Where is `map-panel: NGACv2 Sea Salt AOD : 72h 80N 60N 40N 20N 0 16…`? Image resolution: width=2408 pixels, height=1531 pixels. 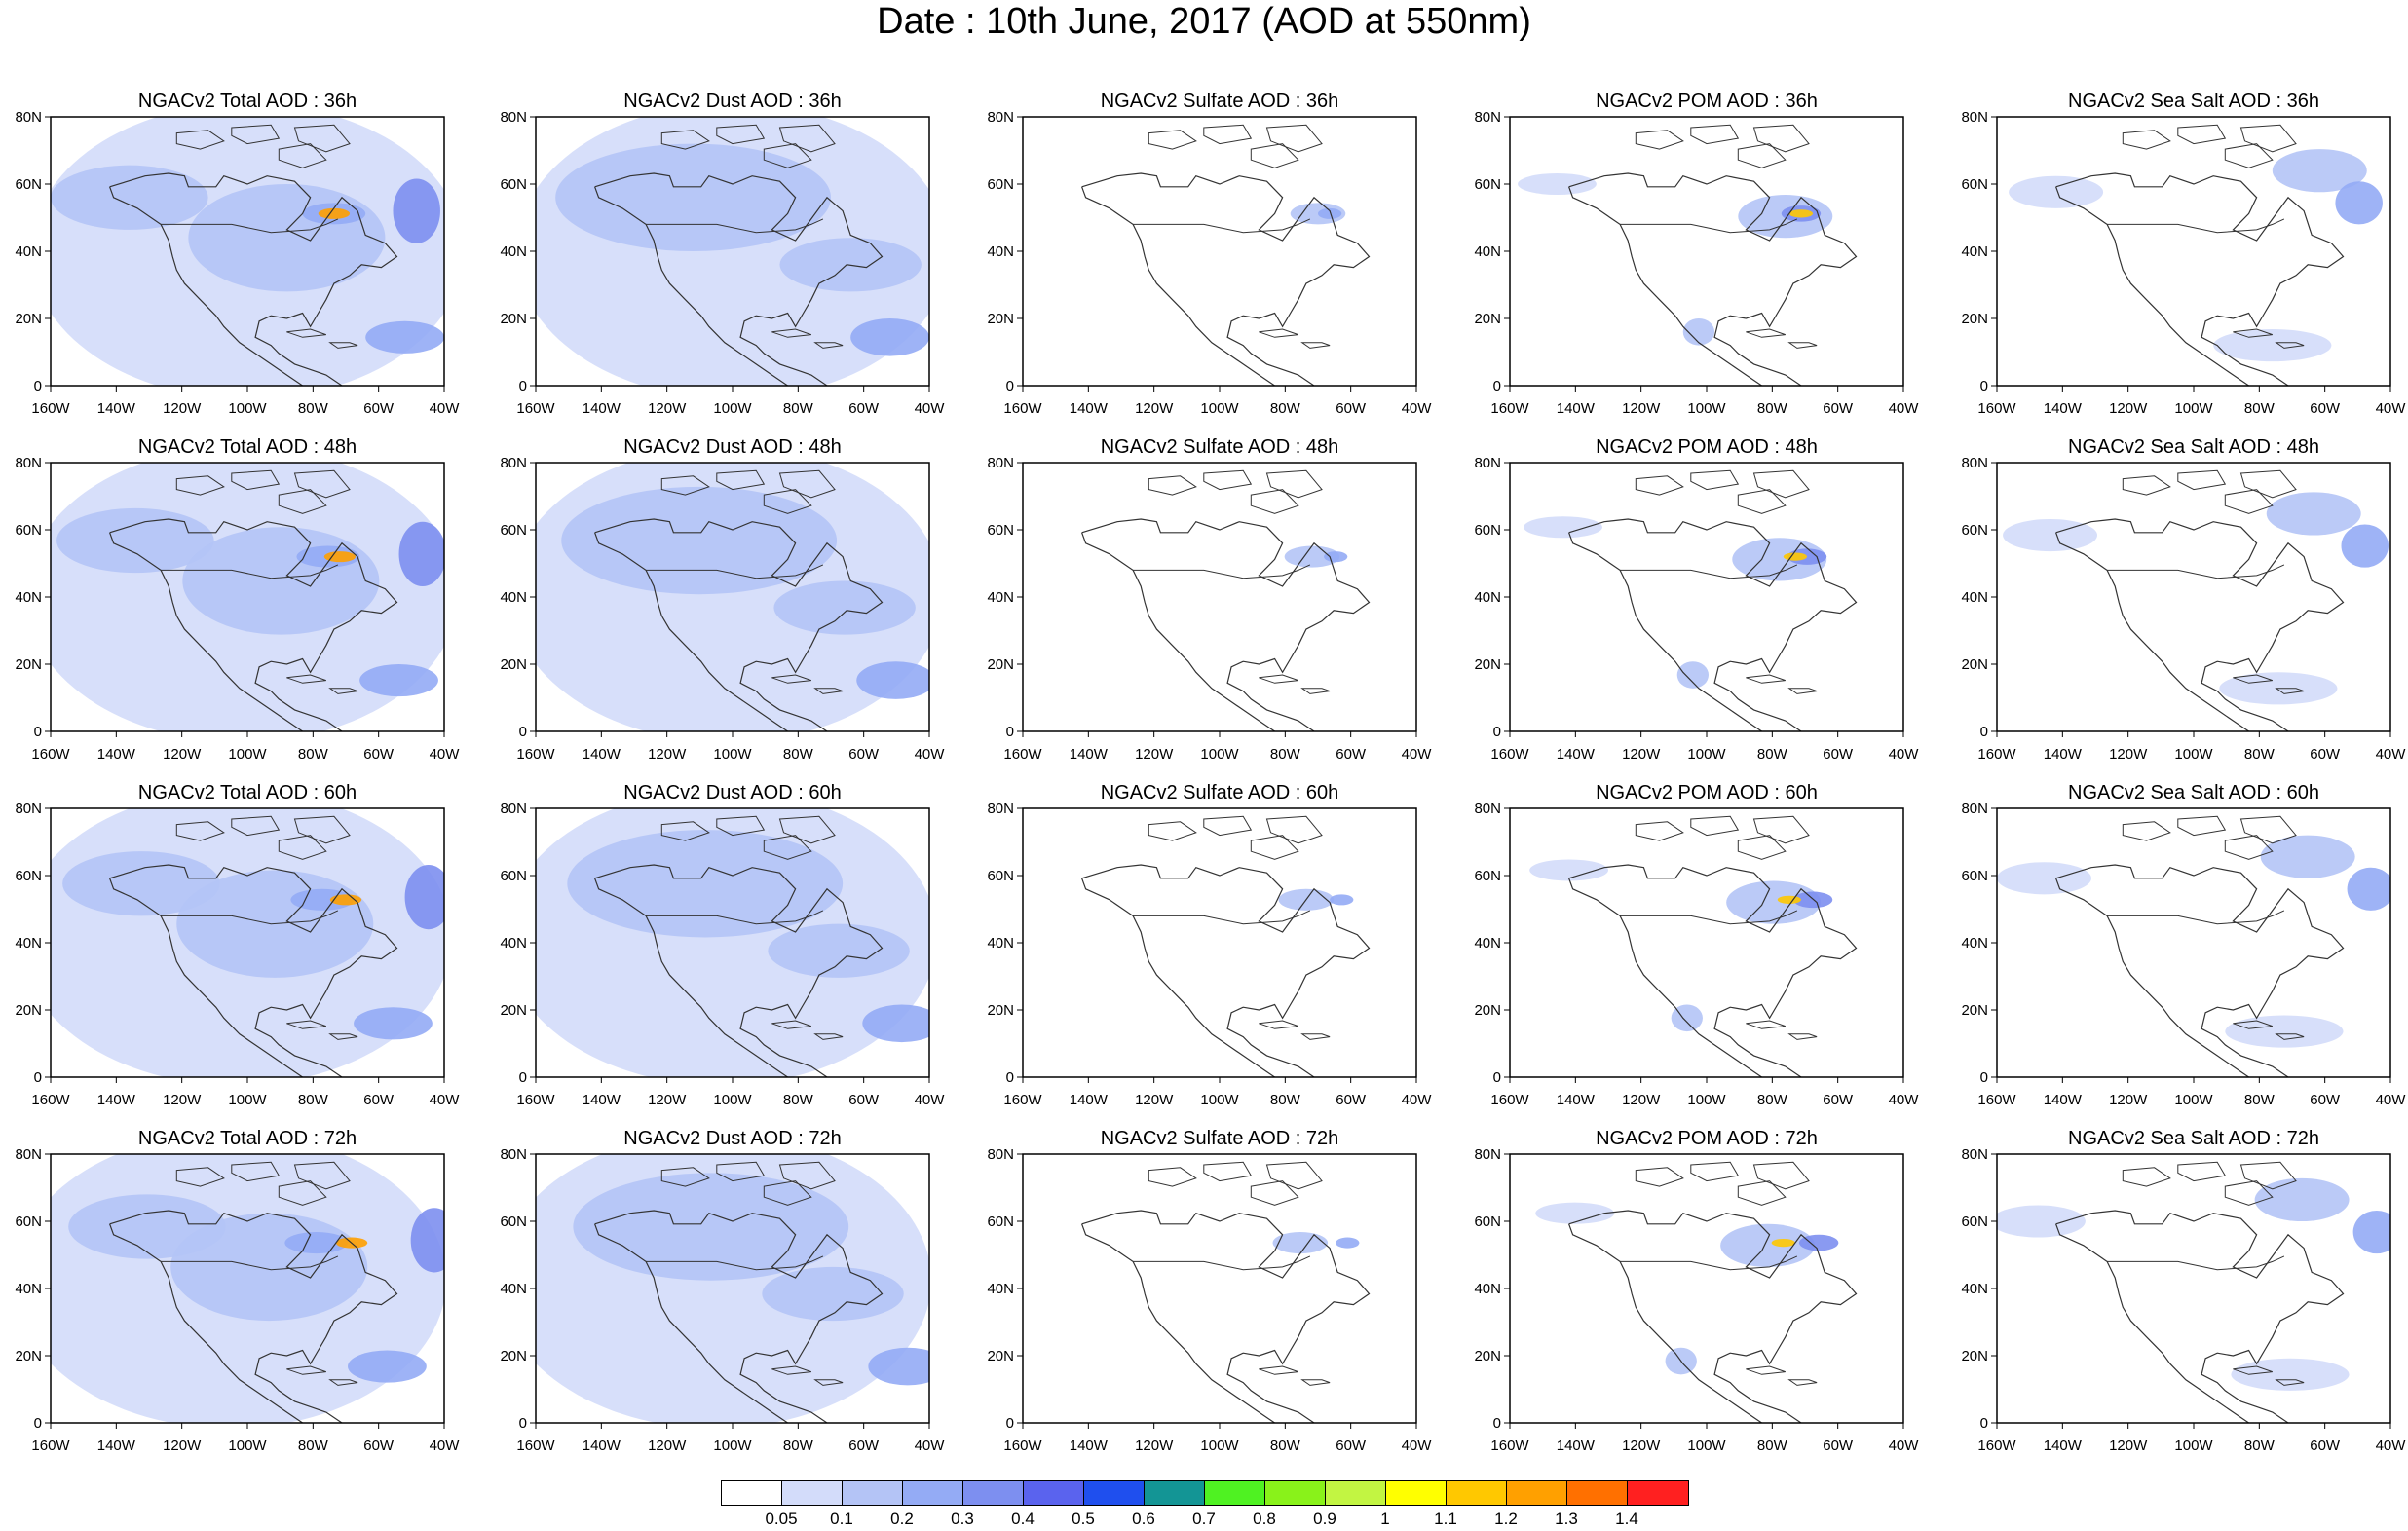
map-panel: NGACv2 Sea Salt AOD : 72h 80N 60N 40N 20N 0 16… is located at coordinates (2183, 1291).